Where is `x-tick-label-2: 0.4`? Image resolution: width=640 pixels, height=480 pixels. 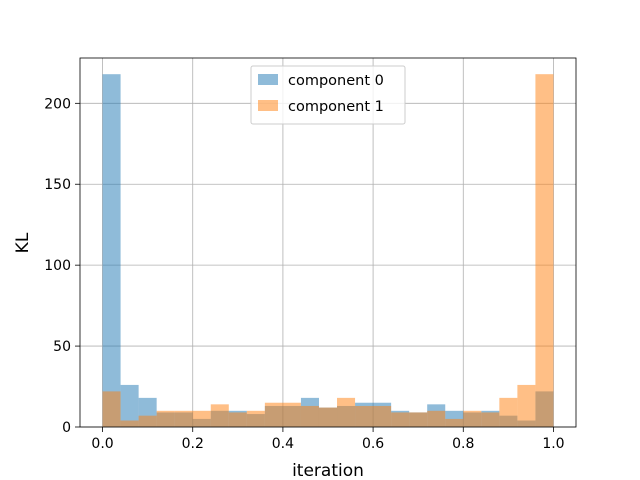 x-tick-label-2: 0.4 is located at coordinates (283, 444).